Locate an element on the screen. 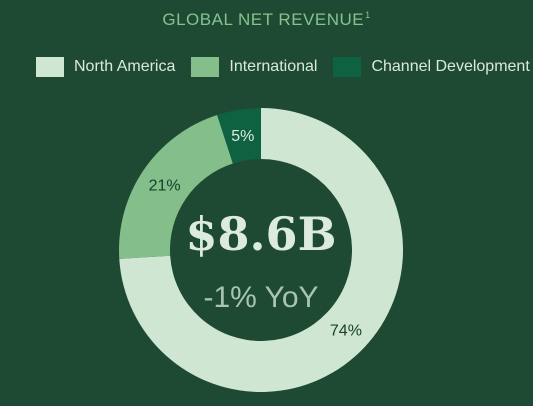  donut-slice-channel-development is located at coordinates (239, 136).